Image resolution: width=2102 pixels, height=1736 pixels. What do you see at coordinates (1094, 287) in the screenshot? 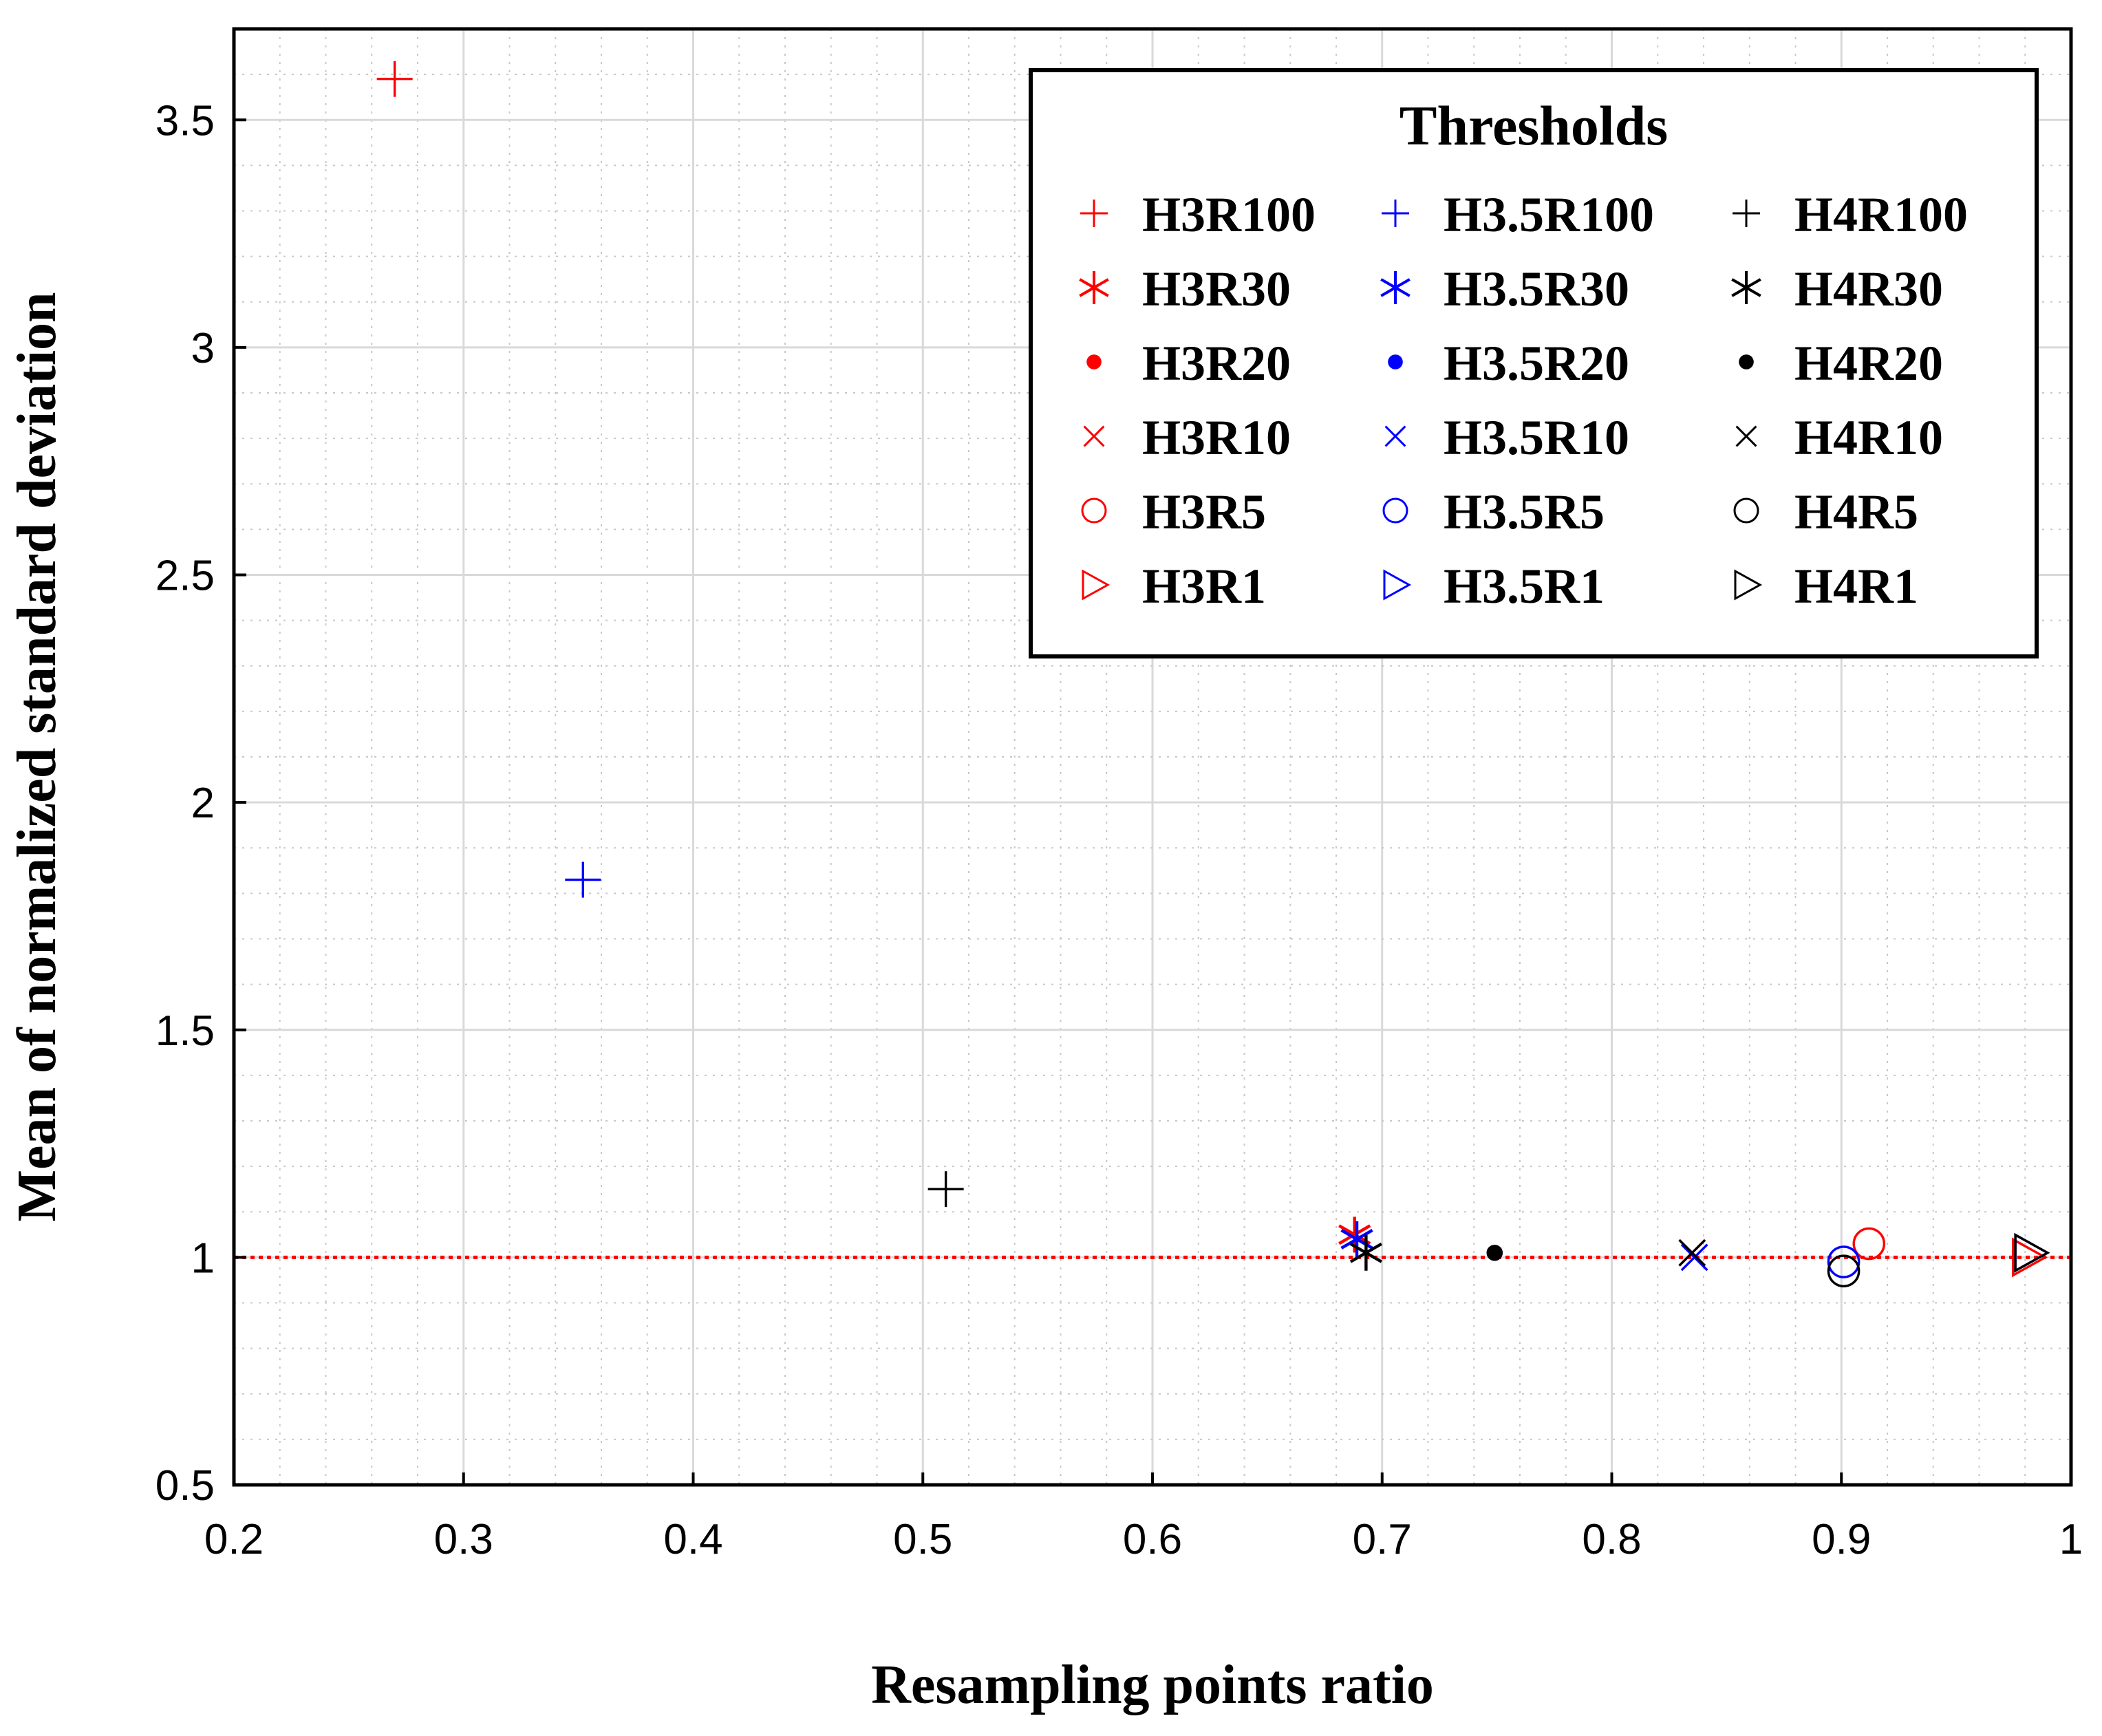
I see `legend-marker-H3R30` at bounding box center [1094, 287].